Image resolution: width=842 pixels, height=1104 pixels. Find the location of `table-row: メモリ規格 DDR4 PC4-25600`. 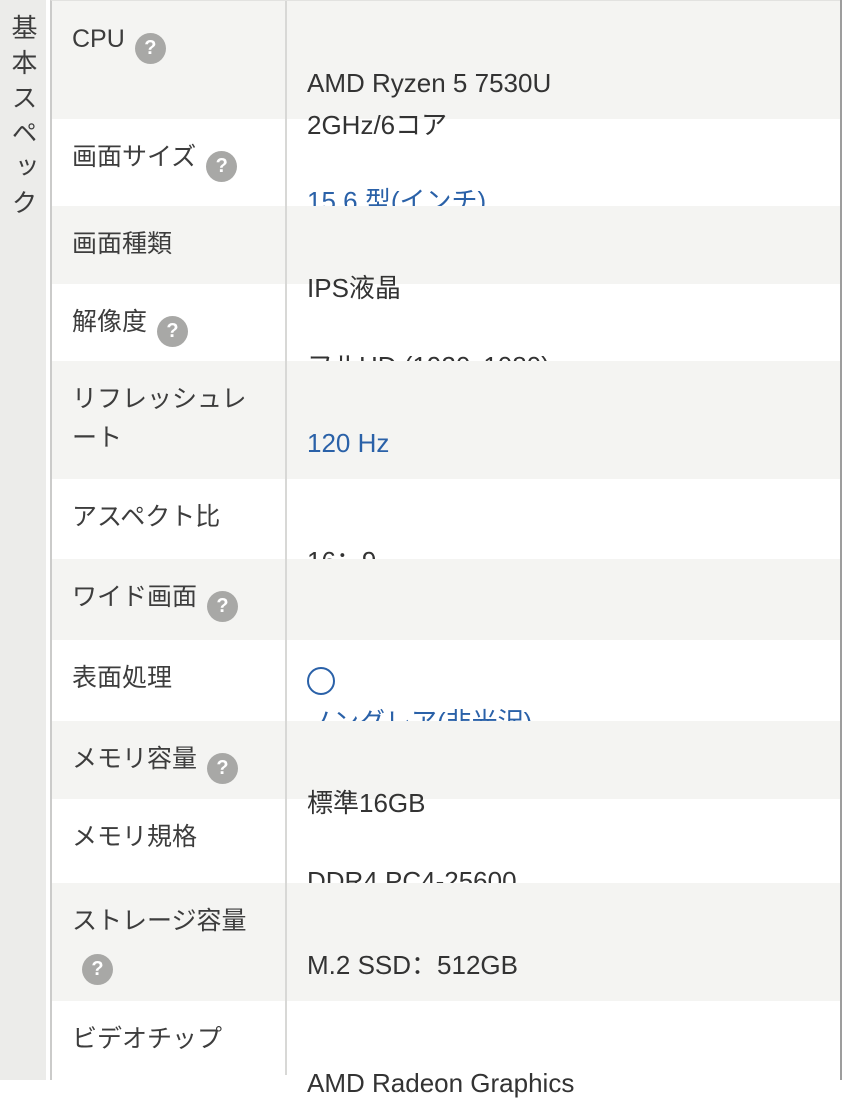

table-row: メモリ規格 DDR4 PC4-25600 is located at coordinates (446, 847).